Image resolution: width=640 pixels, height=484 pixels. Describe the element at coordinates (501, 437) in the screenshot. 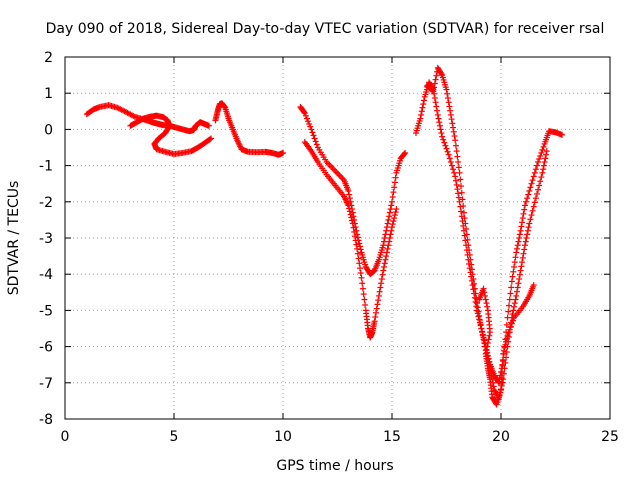

I see `x-tick-label: 20` at that location.